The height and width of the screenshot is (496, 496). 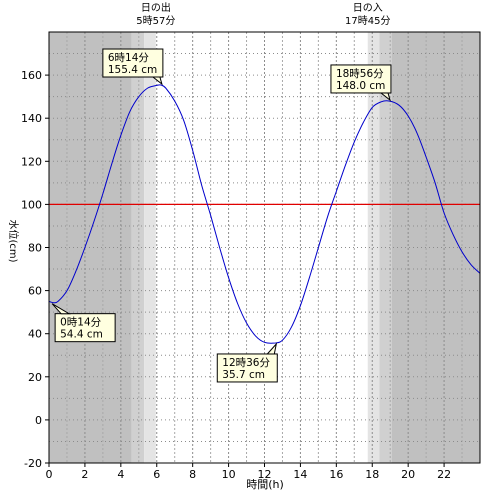 What do you see at coordinates (368, 8) in the screenshot?
I see `sun-event-label: 日の入` at bounding box center [368, 8].